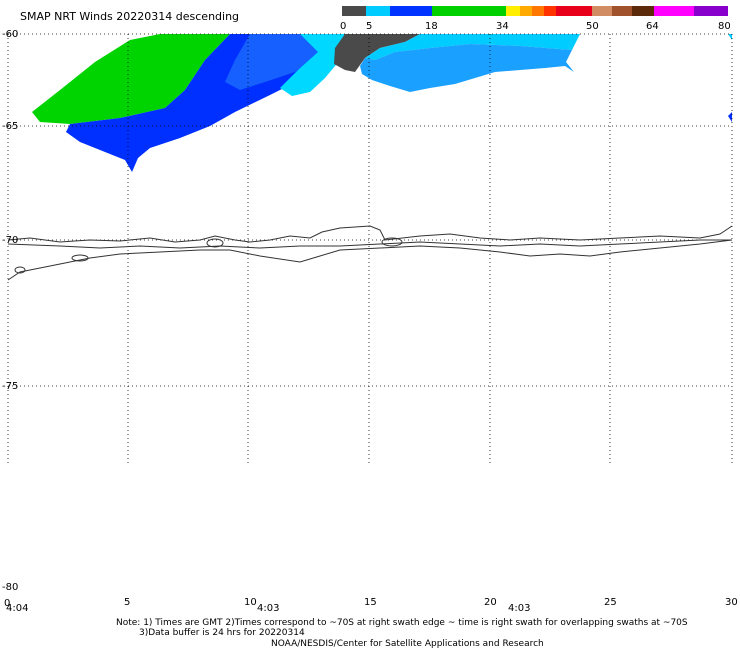 This screenshot has height=650, width=740. Describe the element at coordinates (10, 240) in the screenshot. I see `y-label-70: -70` at that location.